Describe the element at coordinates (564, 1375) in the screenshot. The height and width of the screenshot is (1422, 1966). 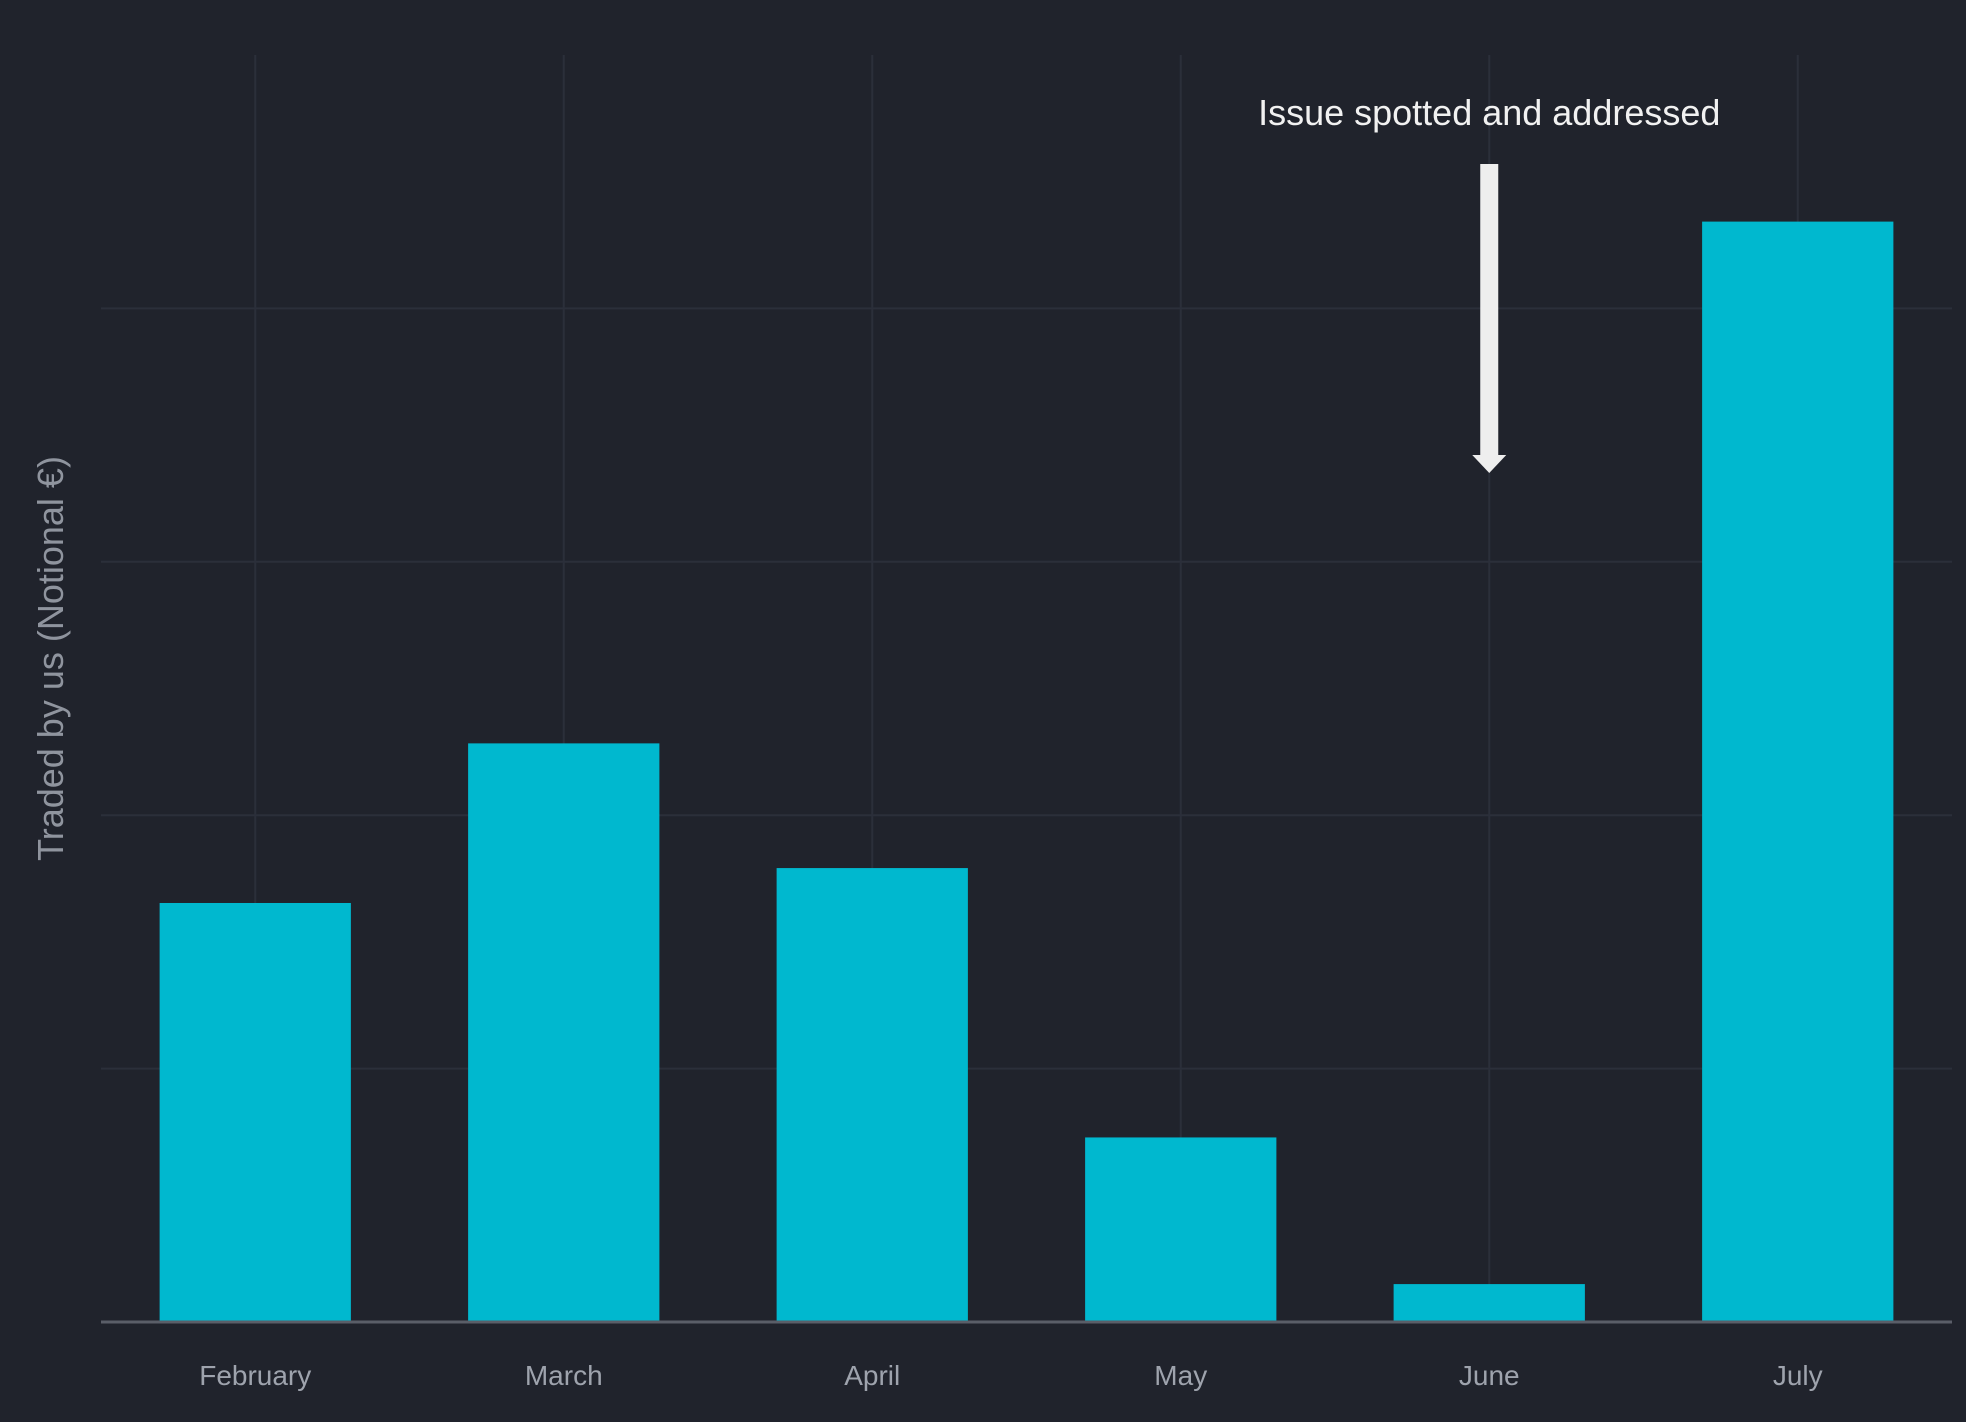
I see `x-tick-label: March` at that location.